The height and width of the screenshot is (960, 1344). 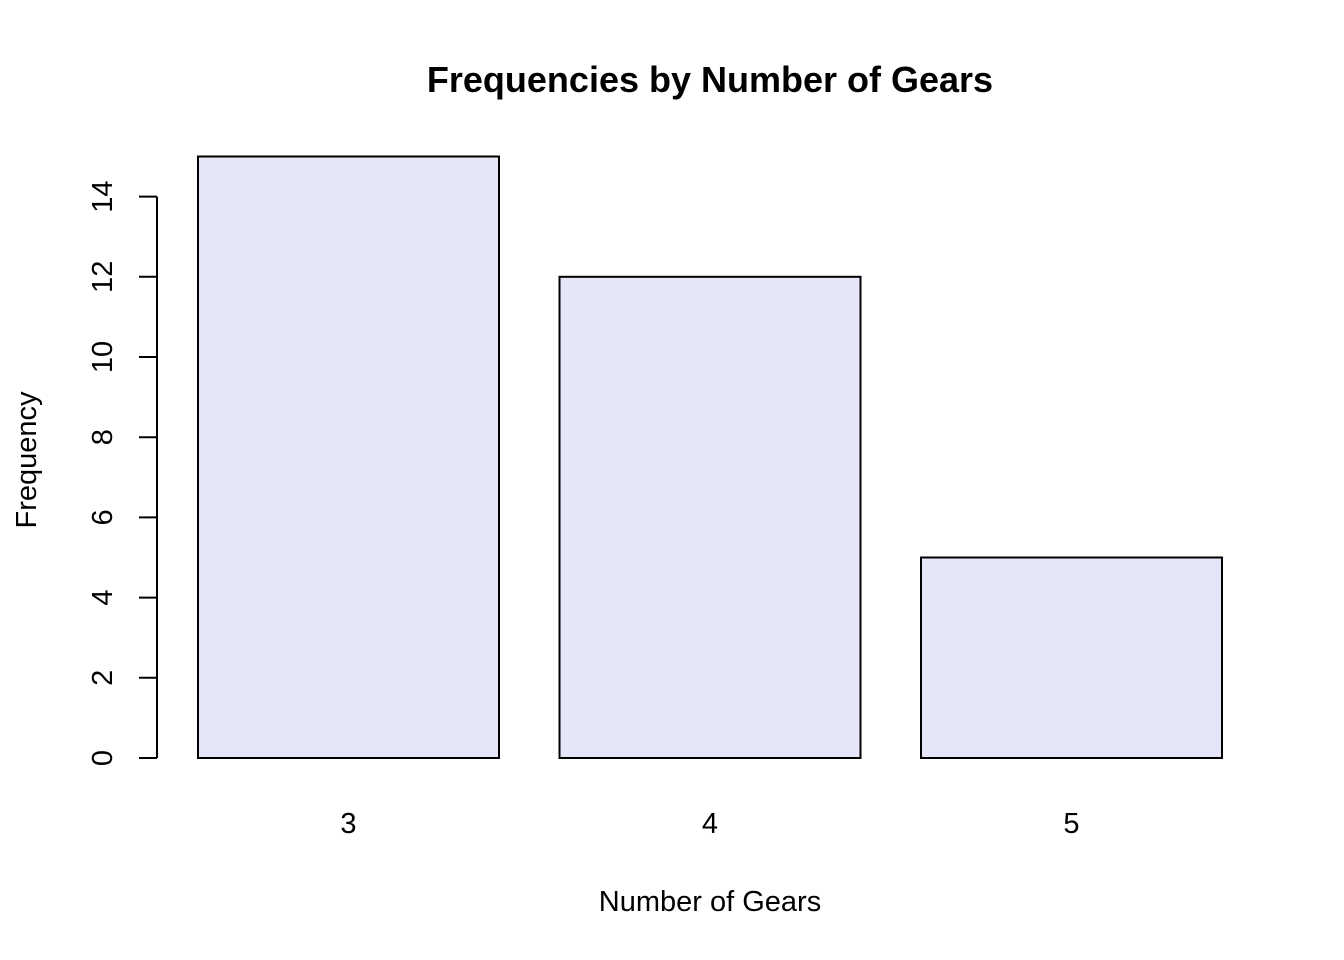 I want to click on y-tick-label: 6, so click(x=103, y=517).